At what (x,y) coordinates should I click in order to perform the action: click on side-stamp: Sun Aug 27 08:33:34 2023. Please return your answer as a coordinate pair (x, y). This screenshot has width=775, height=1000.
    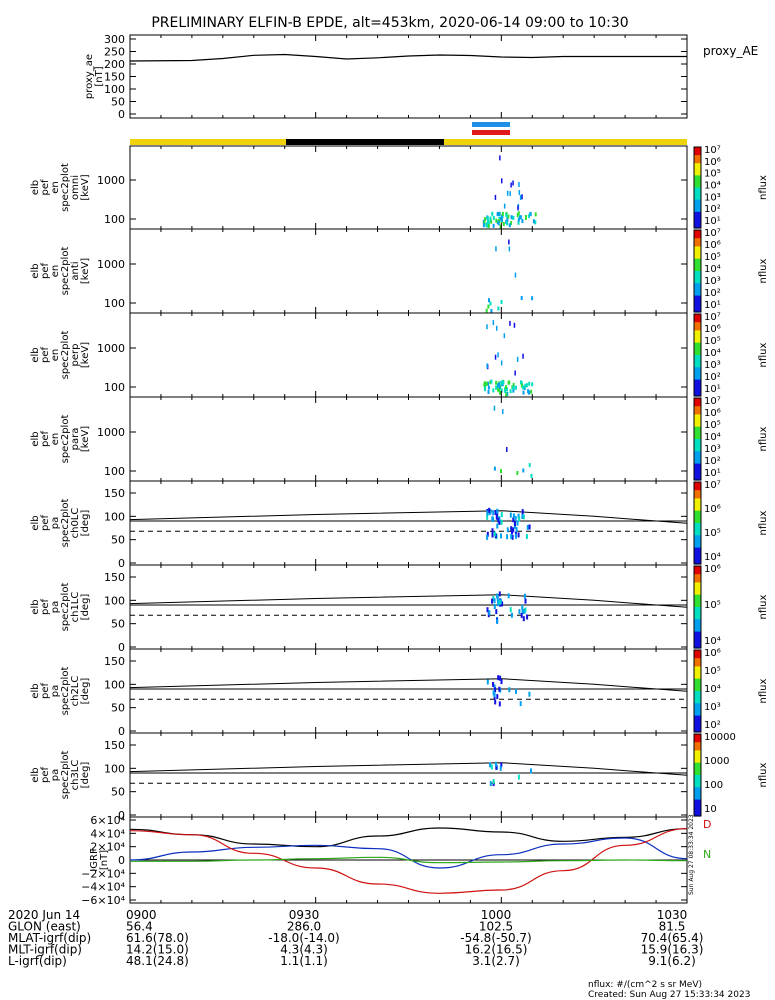
    Looking at the image, I should click on (691, 854).